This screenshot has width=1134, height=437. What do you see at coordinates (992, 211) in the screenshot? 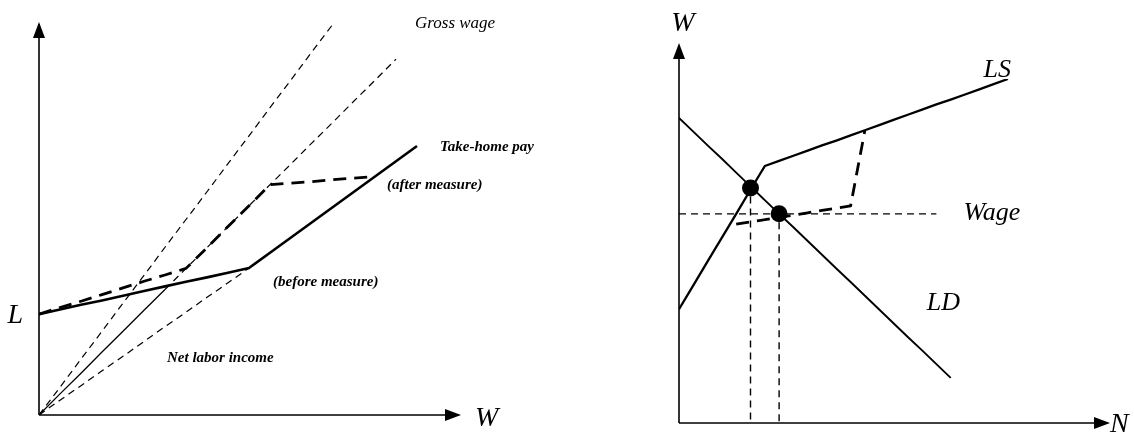
I see `series-label: Wage` at bounding box center [992, 211].